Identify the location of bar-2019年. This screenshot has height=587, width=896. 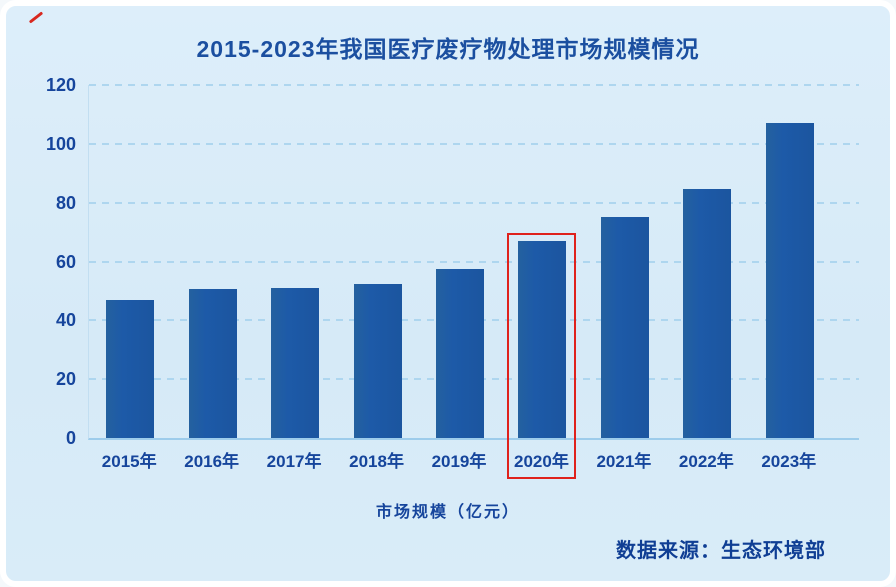
(460, 353).